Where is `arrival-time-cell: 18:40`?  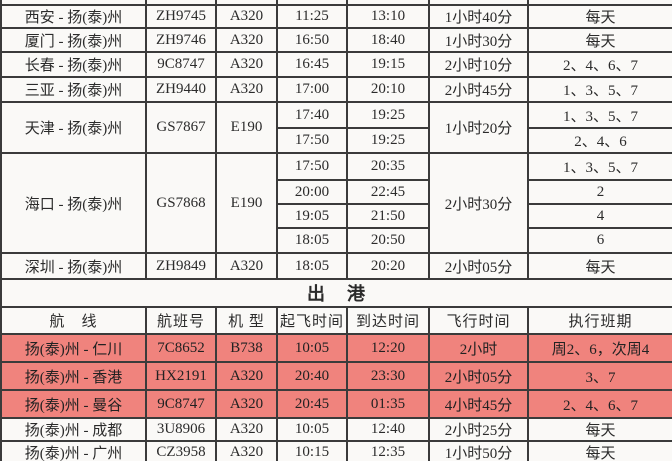 arrival-time-cell: 18:40 is located at coordinates (388, 40).